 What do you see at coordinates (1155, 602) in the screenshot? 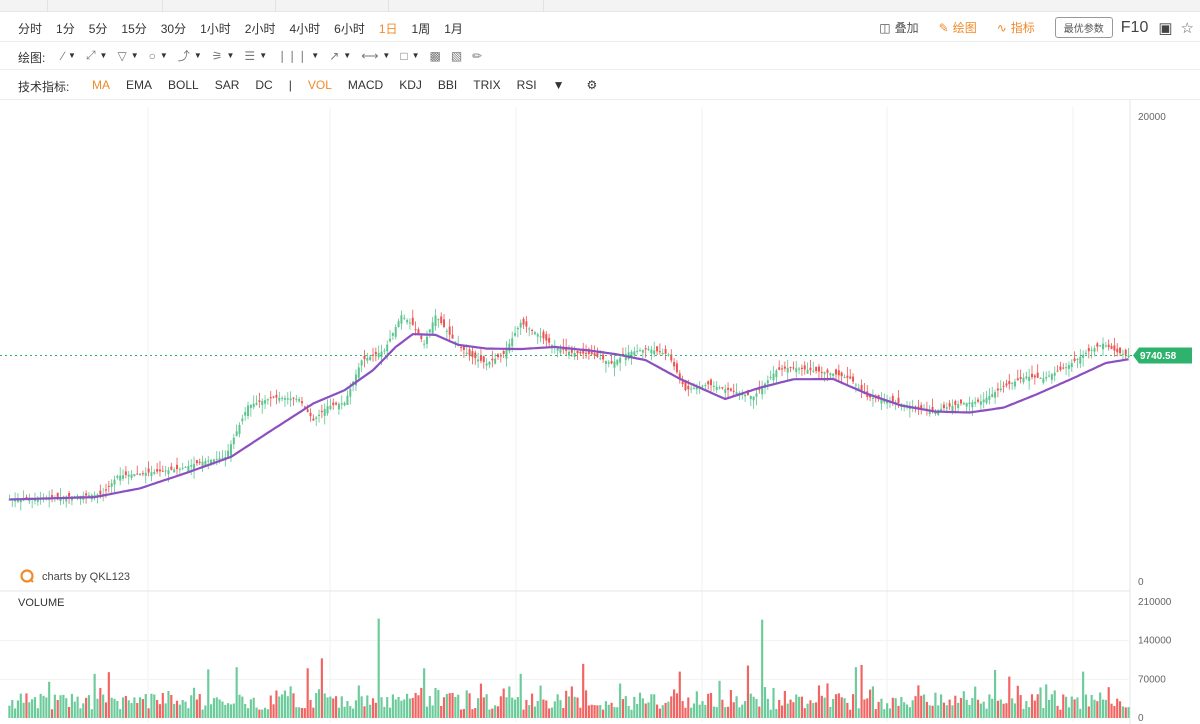
I see `volume-tick-label: 210000` at bounding box center [1155, 602].